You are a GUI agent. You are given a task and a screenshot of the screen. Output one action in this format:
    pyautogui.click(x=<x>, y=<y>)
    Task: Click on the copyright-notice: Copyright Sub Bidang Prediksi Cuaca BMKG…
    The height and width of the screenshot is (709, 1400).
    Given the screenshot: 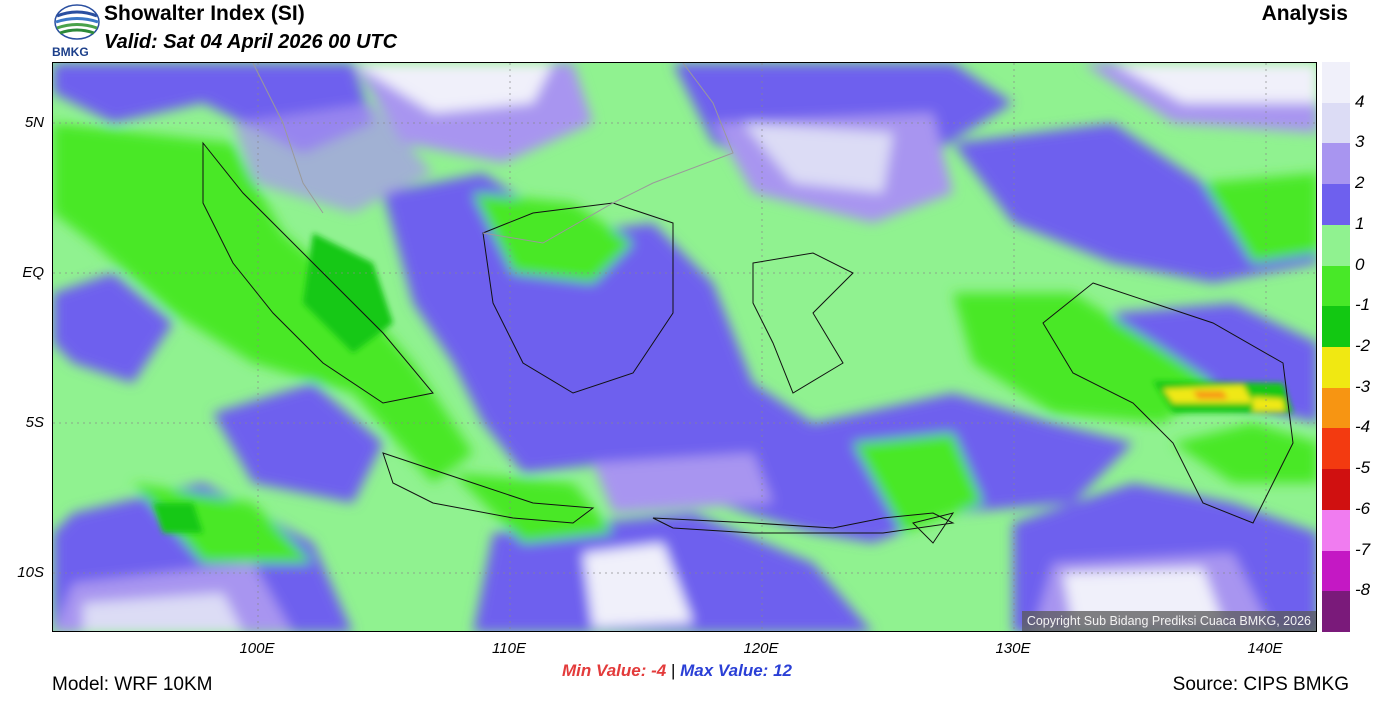 What is the action you would take?
    pyautogui.click(x=1168, y=621)
    